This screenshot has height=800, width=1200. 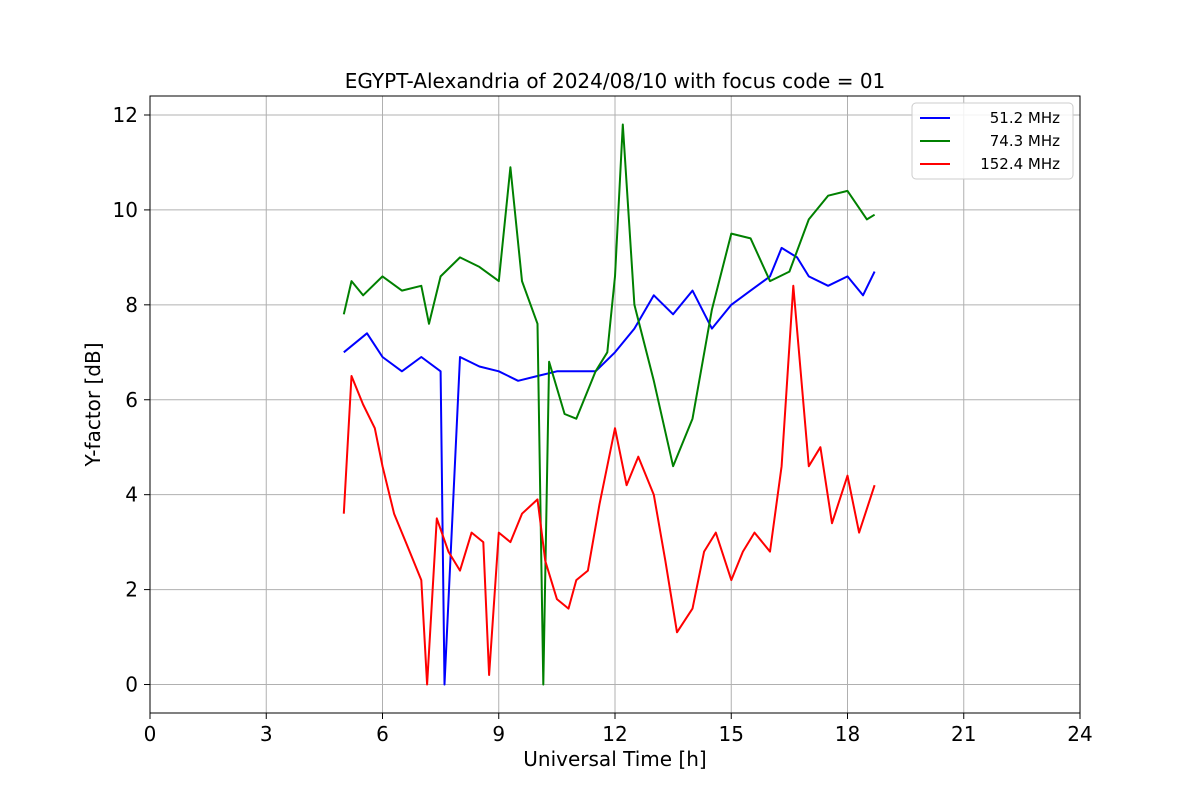 What do you see at coordinates (125, 210) in the screenshot?
I see `y-tick-label: 10` at bounding box center [125, 210].